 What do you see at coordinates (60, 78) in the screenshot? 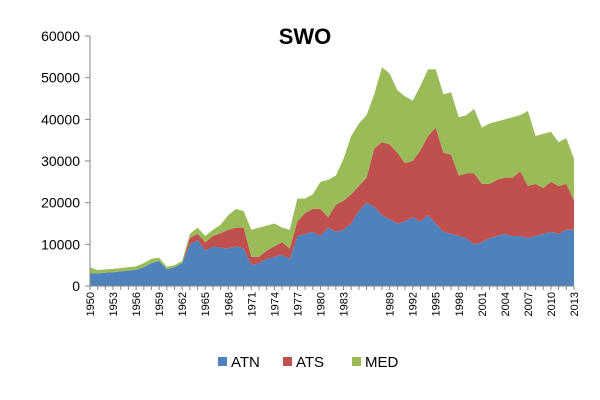
I see `y-tick-label: 50000` at bounding box center [60, 78].